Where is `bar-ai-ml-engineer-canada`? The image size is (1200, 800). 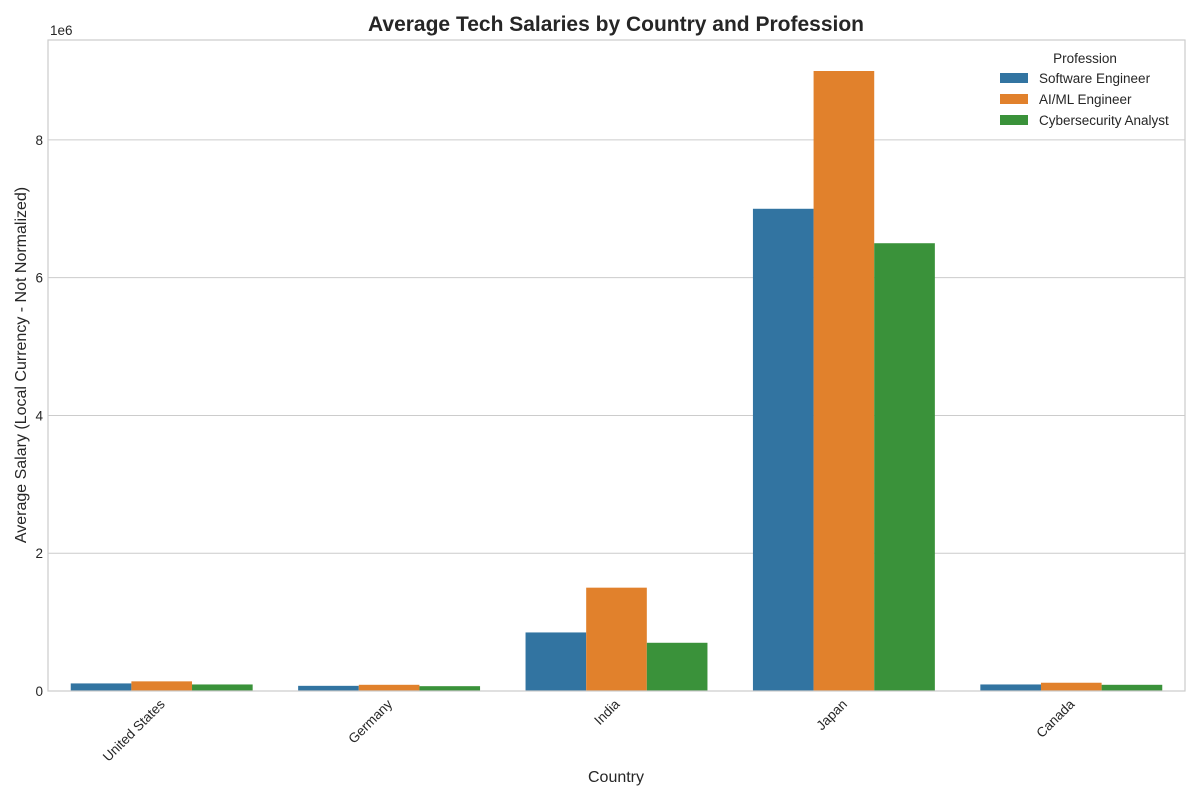
bar-ai-ml-engineer-canada is located at coordinates (1071, 687).